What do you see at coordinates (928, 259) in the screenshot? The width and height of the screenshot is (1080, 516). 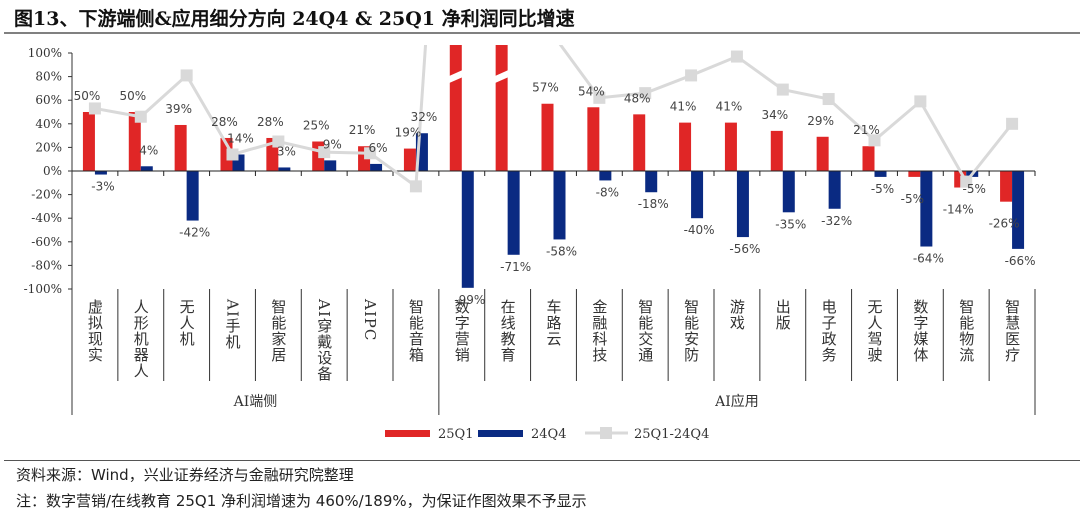 I see `data-label-24q4: -64%` at bounding box center [928, 259].